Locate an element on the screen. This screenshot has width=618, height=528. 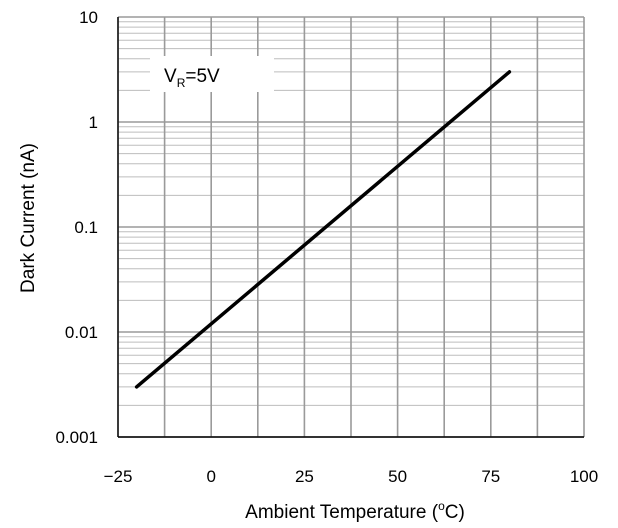
y-tick-label: 1 is located at coordinates (93, 122).